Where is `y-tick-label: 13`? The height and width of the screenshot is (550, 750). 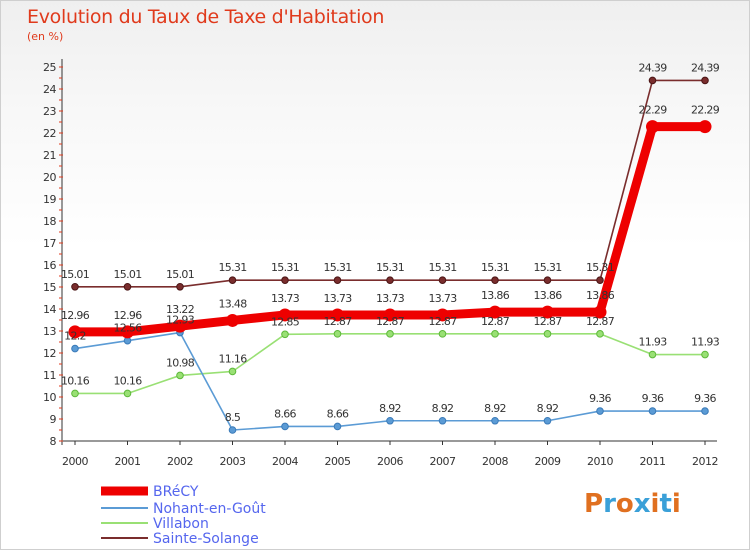 y-tick-label: 13 is located at coordinates (49, 331).